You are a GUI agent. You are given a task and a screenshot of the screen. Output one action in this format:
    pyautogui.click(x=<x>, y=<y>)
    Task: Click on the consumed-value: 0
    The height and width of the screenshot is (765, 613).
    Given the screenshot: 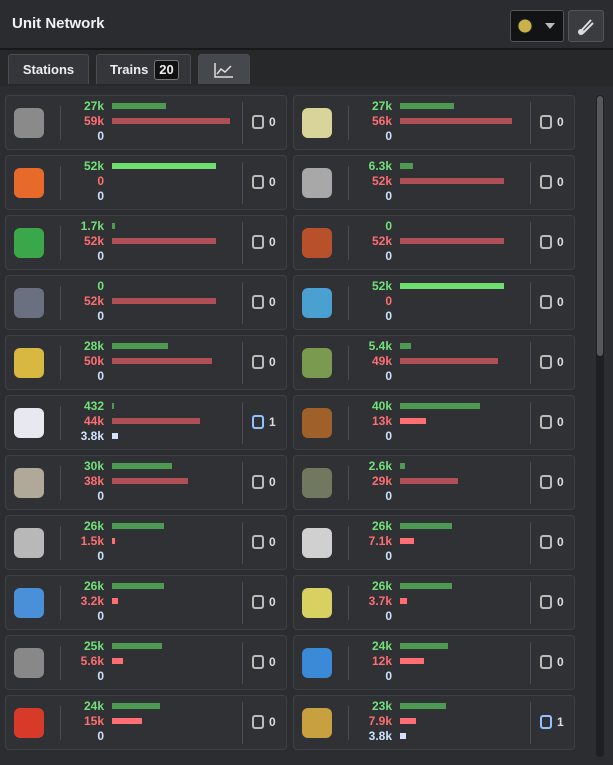 What is the action you would take?
    pyautogui.click(x=100, y=181)
    